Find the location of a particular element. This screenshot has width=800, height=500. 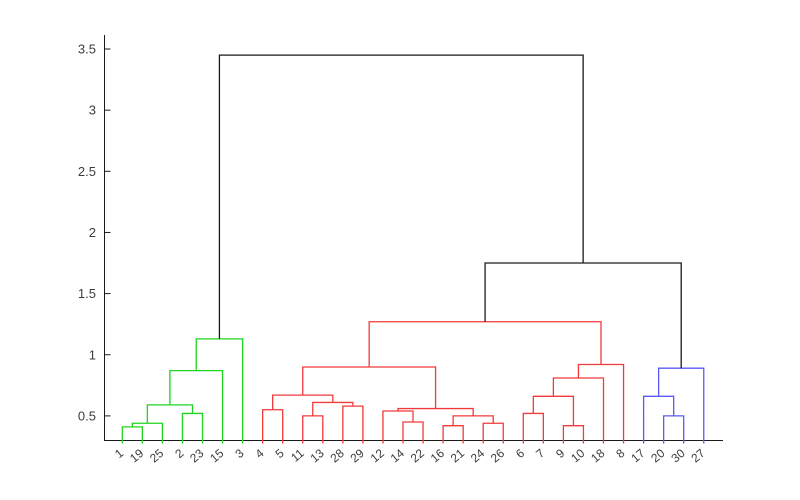

link-k1 is located at coordinates (583, 315).